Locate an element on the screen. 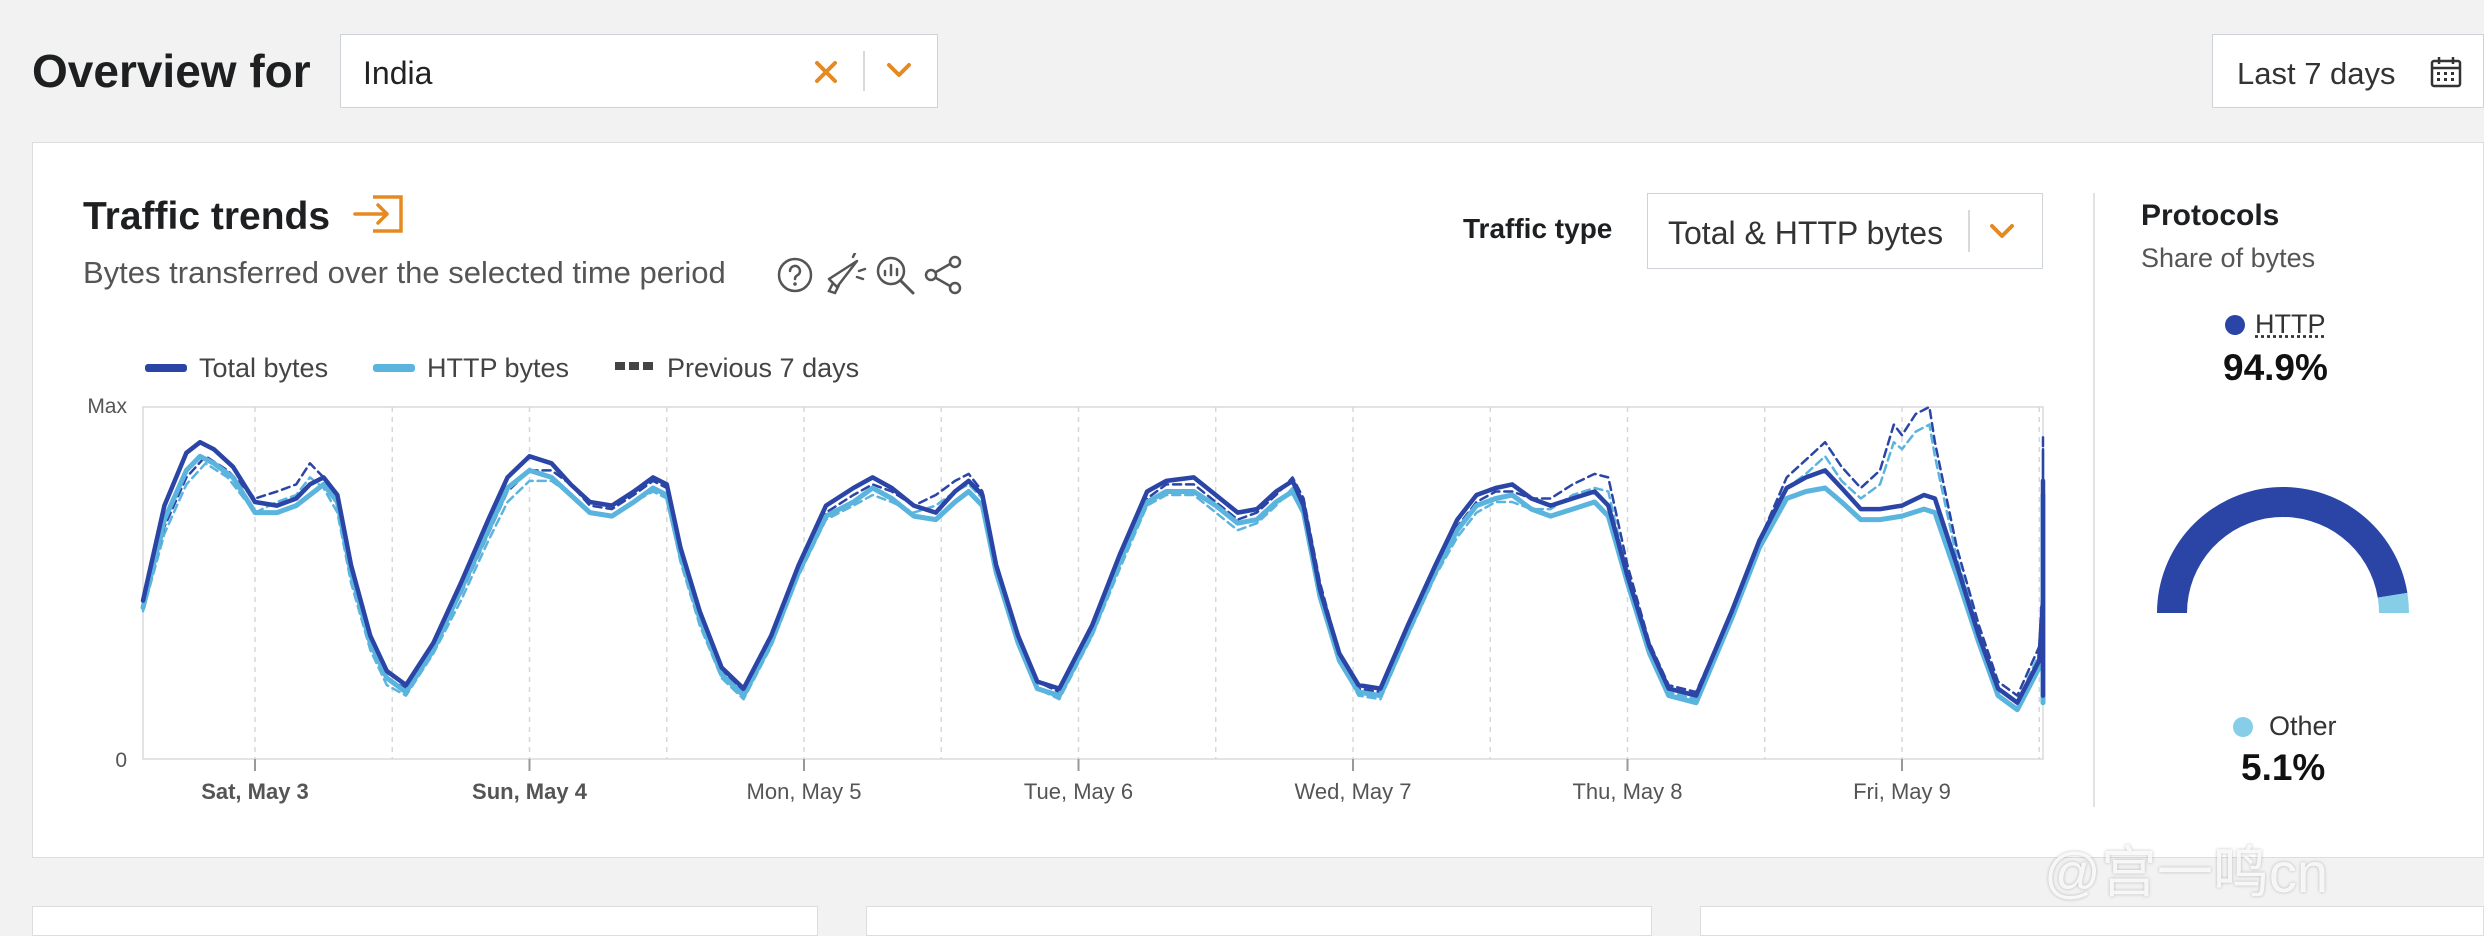  x-tick-label: Sun, May 4 is located at coordinates (530, 791).